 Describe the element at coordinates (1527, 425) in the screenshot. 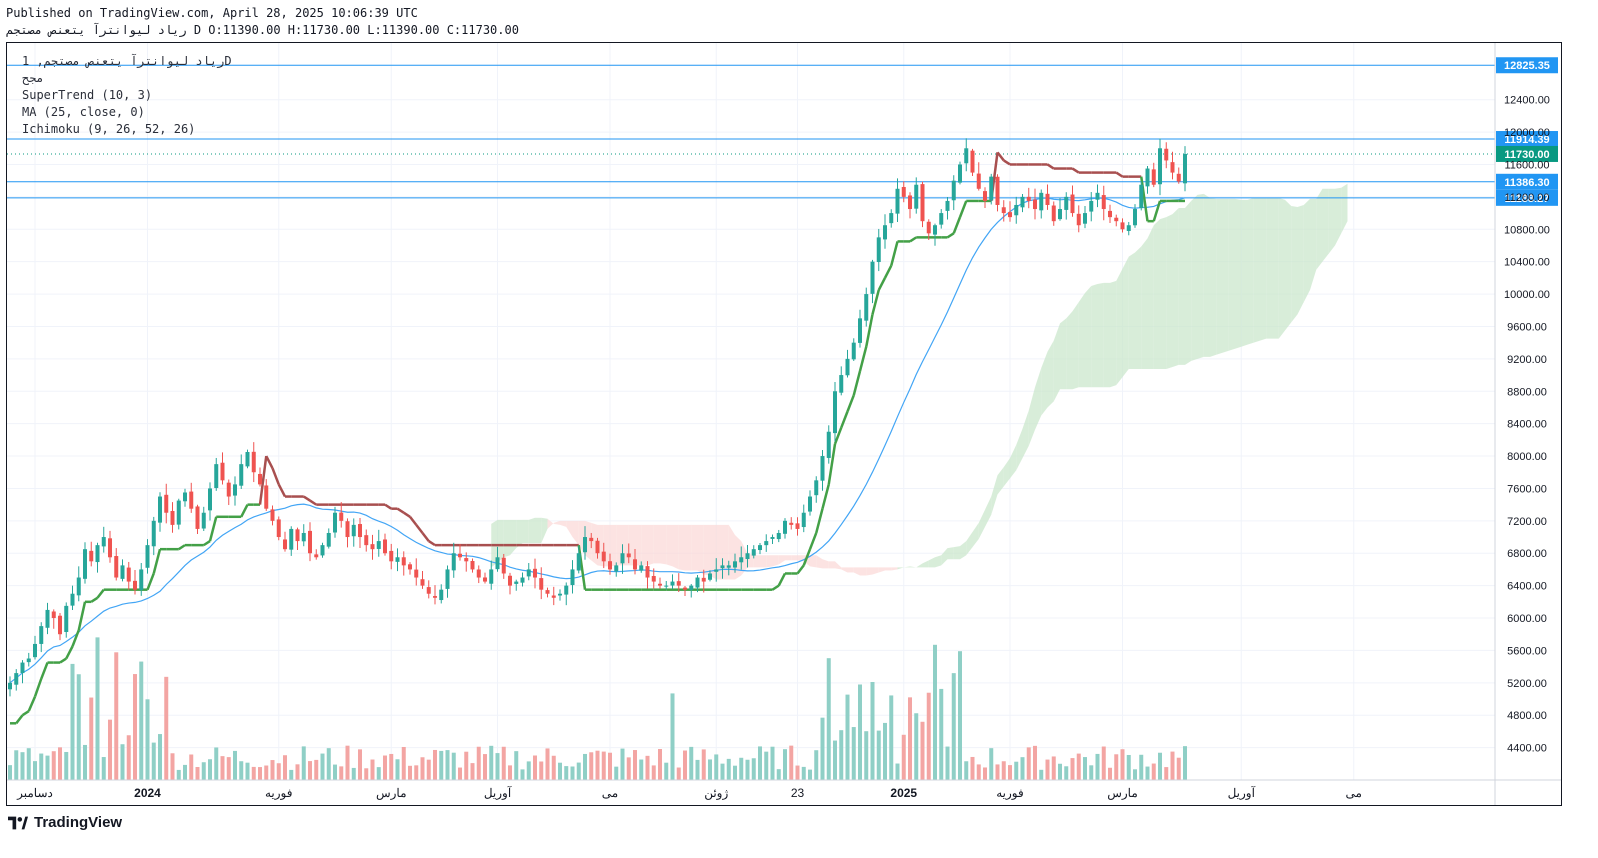

I see `price-tick: 8400.00` at that location.